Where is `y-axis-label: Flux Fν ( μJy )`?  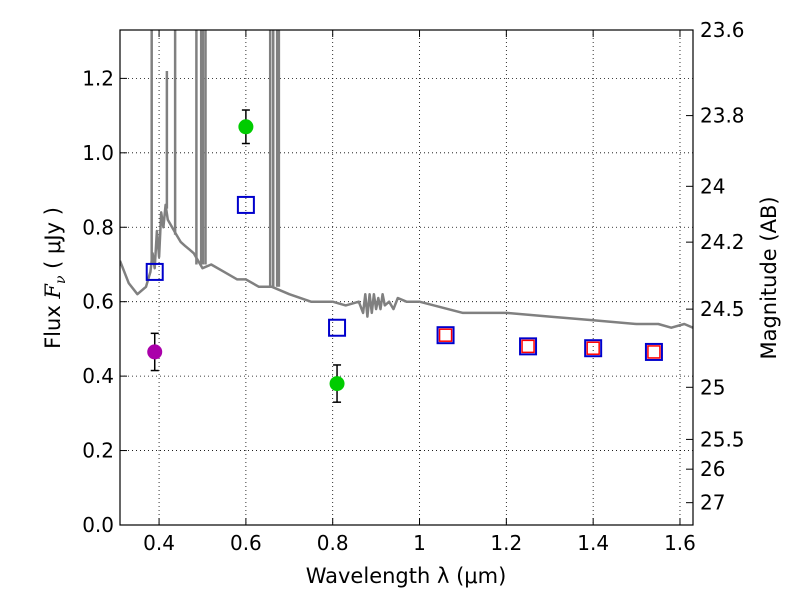
y-axis-label: Flux Fν ( μJy ) is located at coordinates (55, 278).